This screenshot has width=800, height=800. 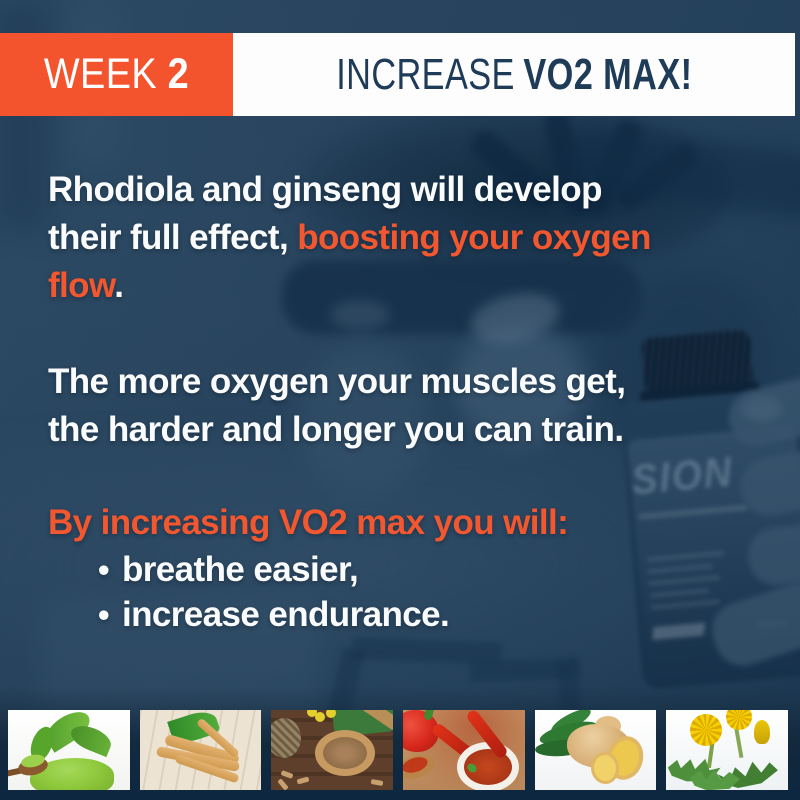 I want to click on text-line-2-plain: their full effect,, so click(x=173, y=237).